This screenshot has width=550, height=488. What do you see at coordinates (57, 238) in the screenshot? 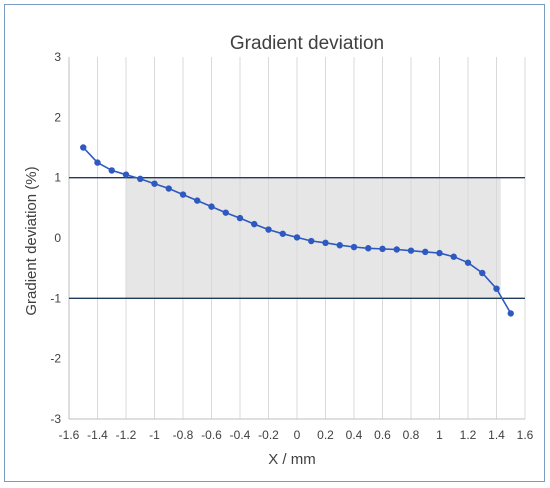
I see `y-tick-label: 0` at bounding box center [57, 238].